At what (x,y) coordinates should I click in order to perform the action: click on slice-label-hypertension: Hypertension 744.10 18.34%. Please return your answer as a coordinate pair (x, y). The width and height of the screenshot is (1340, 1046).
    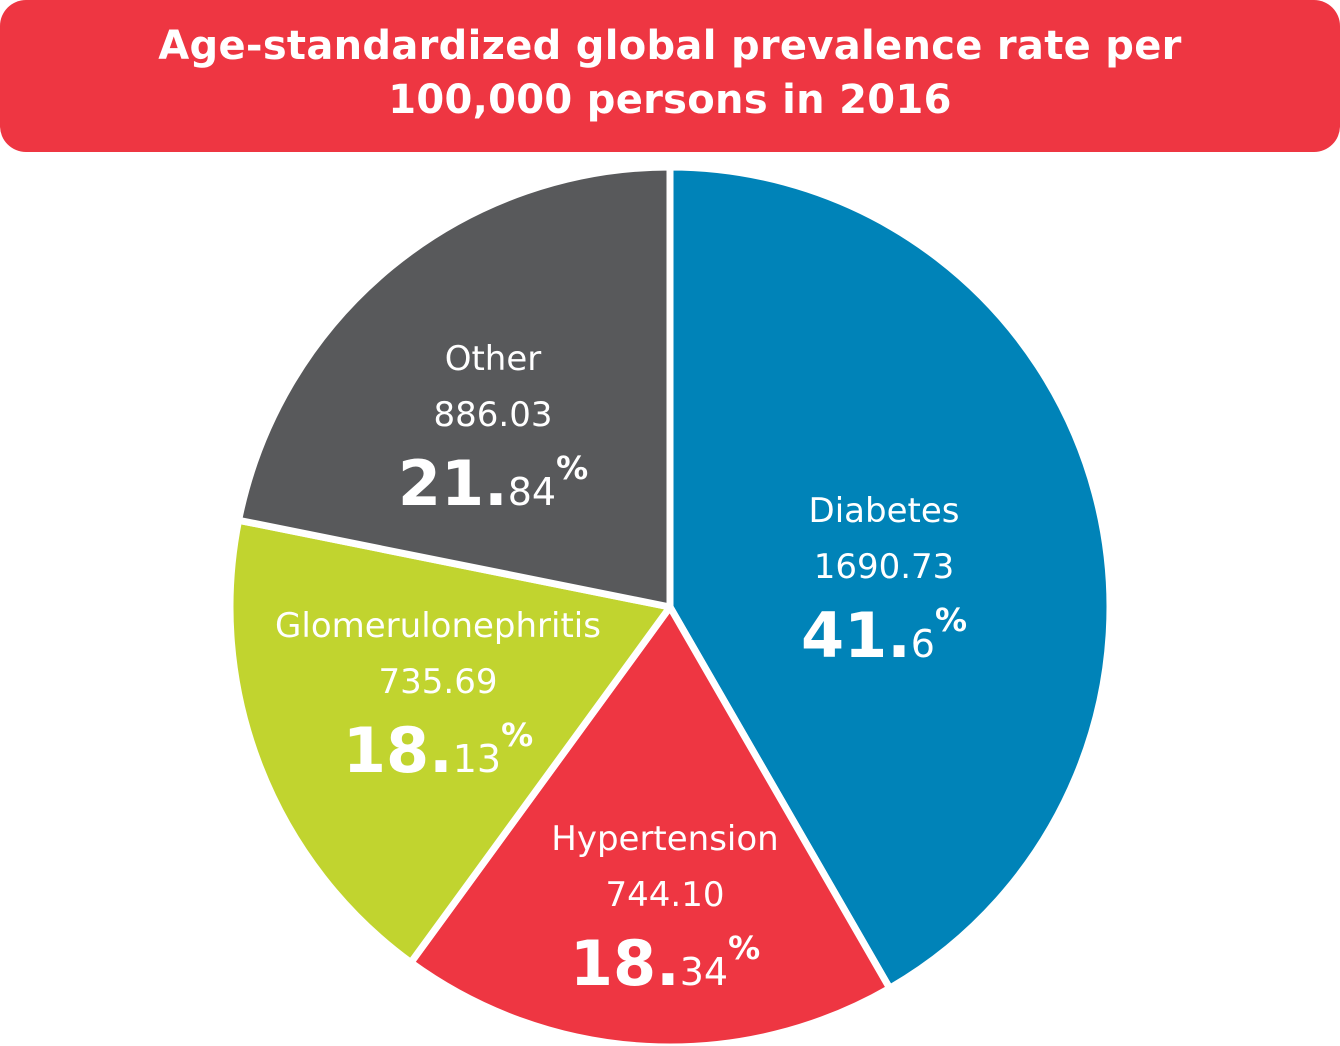
    Looking at the image, I should click on (664, 909).